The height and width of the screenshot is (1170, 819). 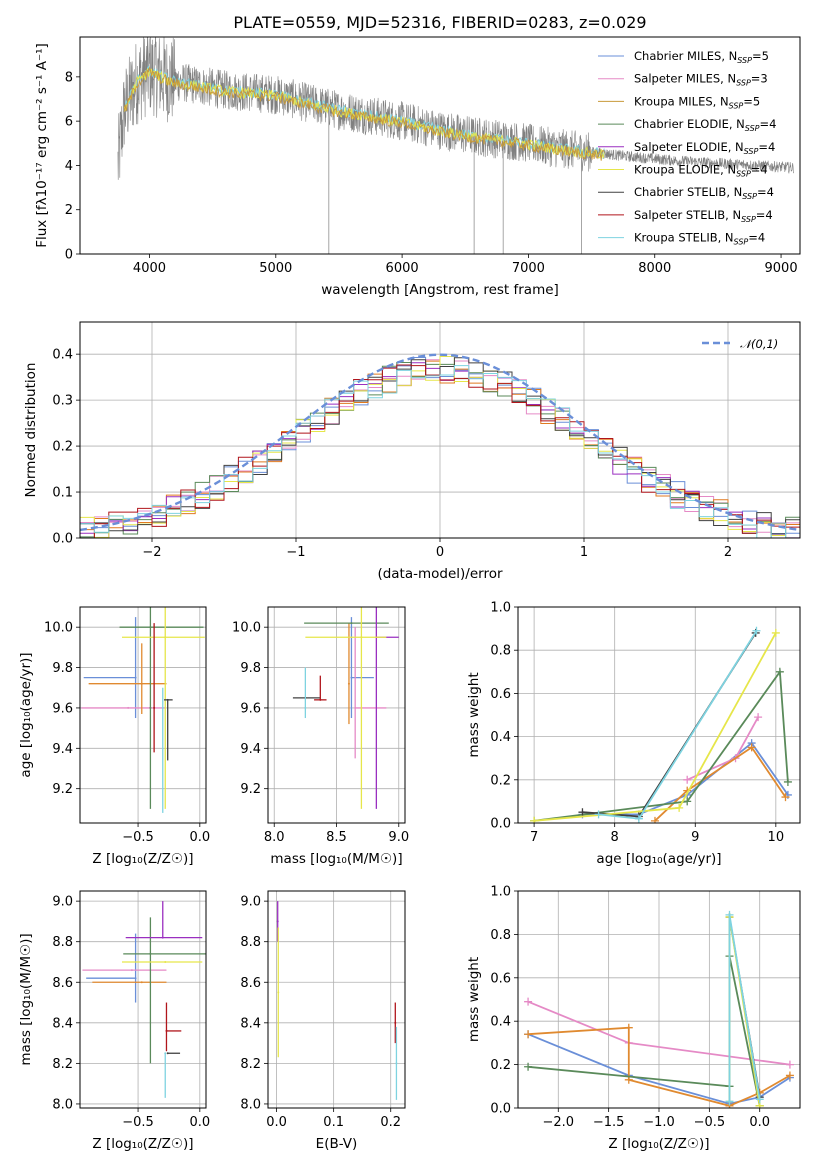 What do you see at coordinates (705, 125) in the screenshot?
I see `legend-label: Chabrier ELODIE, NSSP=4` at bounding box center [705, 125].